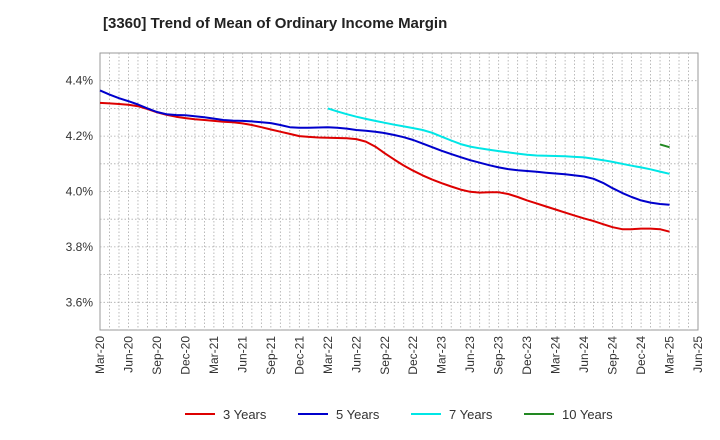 This screenshot has width=720, height=440. Describe the element at coordinates (499, 355) in the screenshot. I see `x-tick-label: Sep-23` at that location.